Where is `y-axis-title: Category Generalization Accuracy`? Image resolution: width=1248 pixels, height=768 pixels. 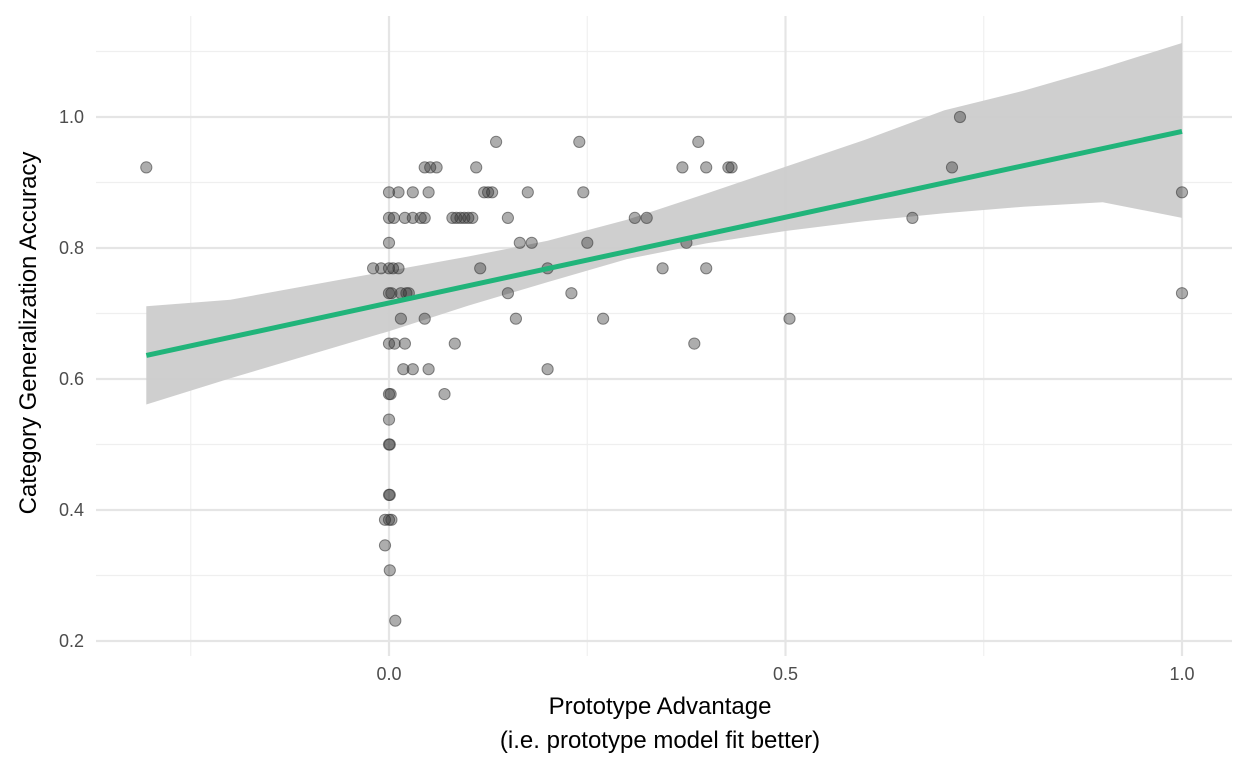
y-axis-title: Category Generalization Accuracy is located at coordinates (28, 333).